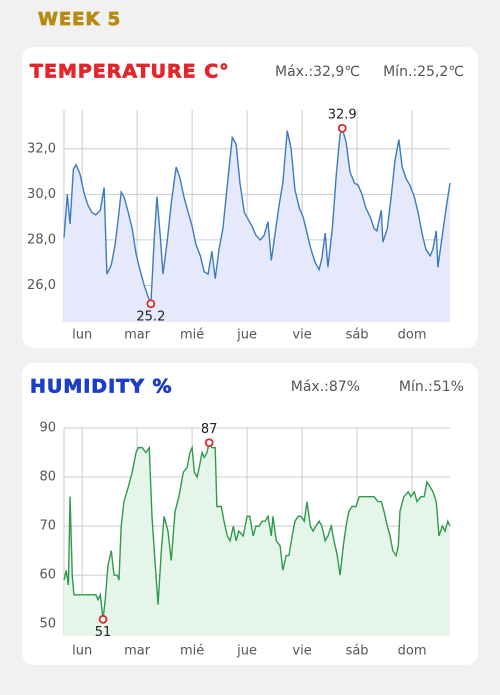 The height and width of the screenshot is (695, 500). Describe the element at coordinates (103, 632) in the screenshot. I see `data-label: 51` at that location.